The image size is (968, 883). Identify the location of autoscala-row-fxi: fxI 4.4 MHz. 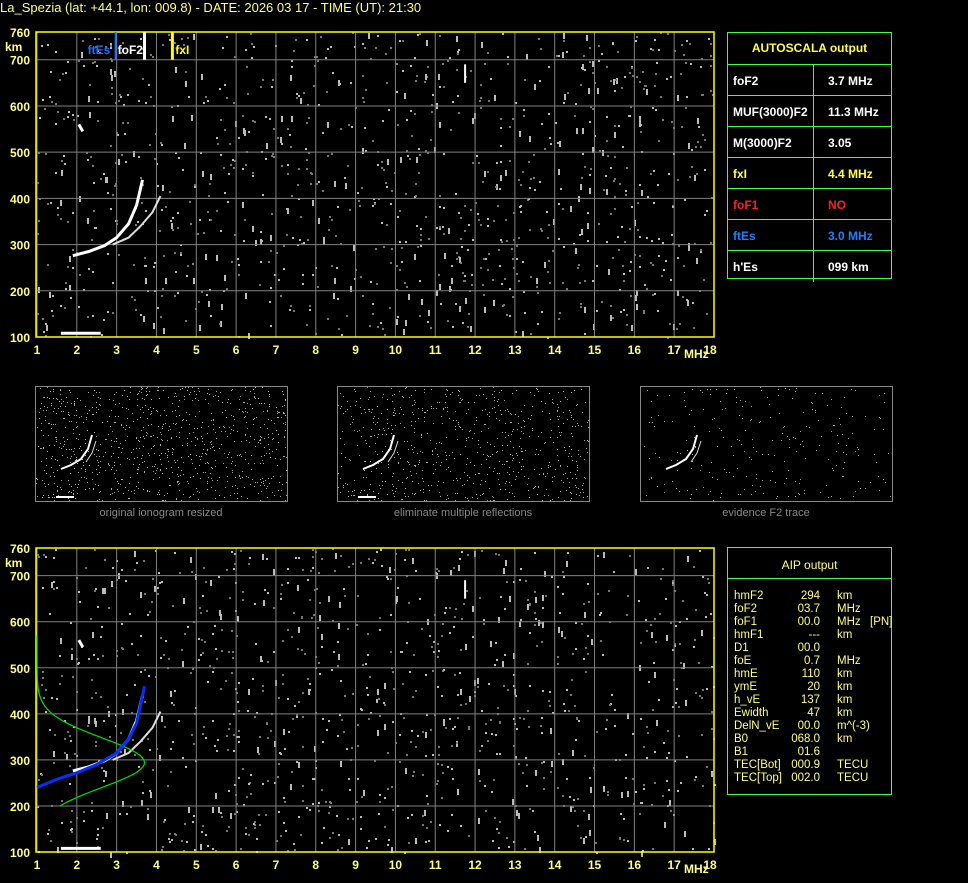
(809, 173).